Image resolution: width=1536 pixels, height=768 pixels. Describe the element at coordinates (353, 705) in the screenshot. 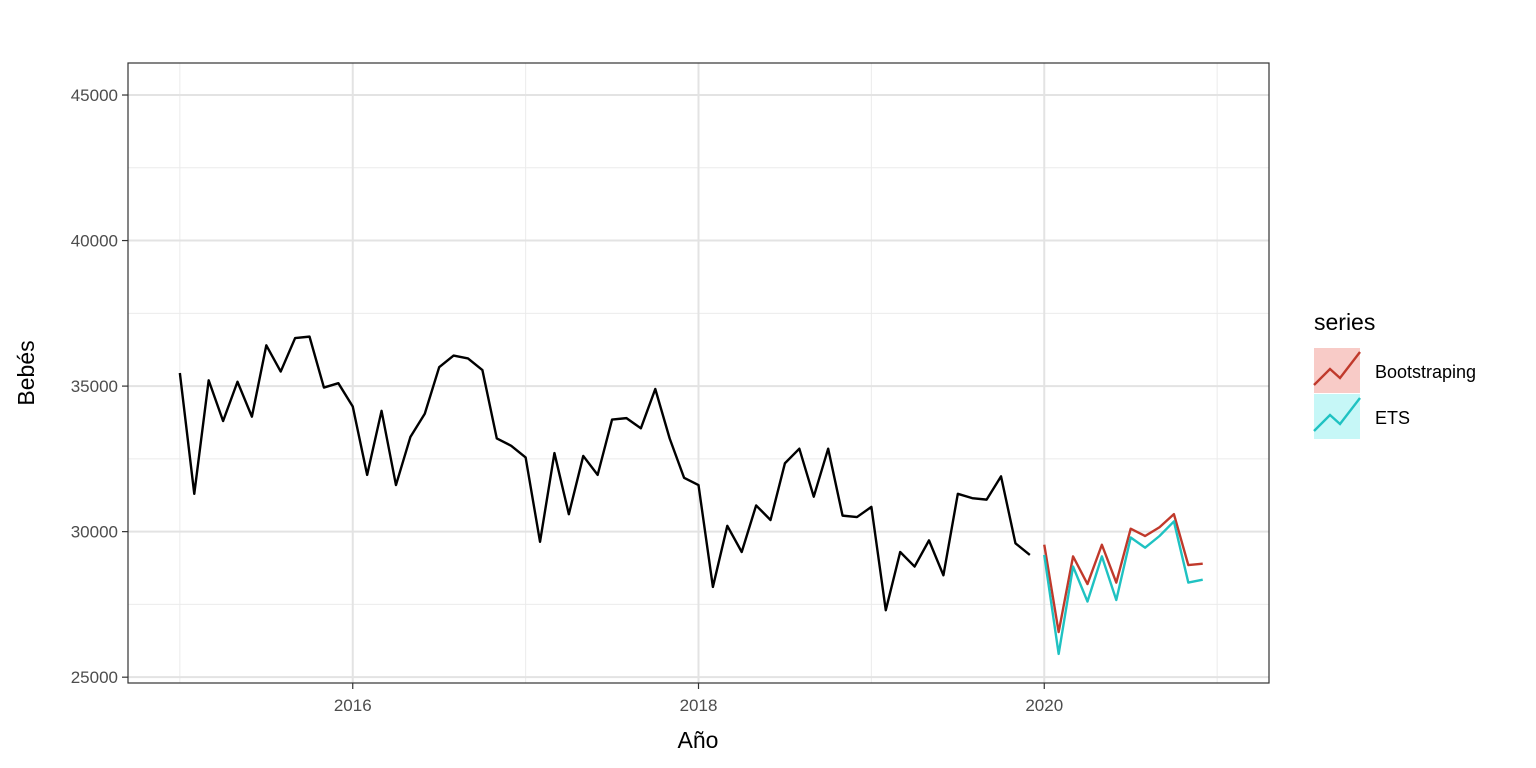

I see `x-tick-label: 2016` at that location.